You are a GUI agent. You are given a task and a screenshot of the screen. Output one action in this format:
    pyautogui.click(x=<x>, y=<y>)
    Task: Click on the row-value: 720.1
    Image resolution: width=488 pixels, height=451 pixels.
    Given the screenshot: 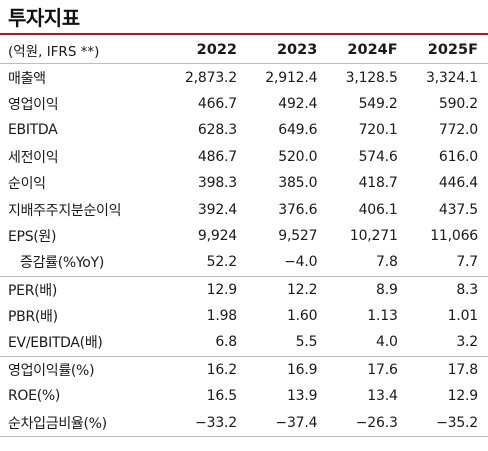 What is the action you would take?
    pyautogui.click(x=378, y=130)
    